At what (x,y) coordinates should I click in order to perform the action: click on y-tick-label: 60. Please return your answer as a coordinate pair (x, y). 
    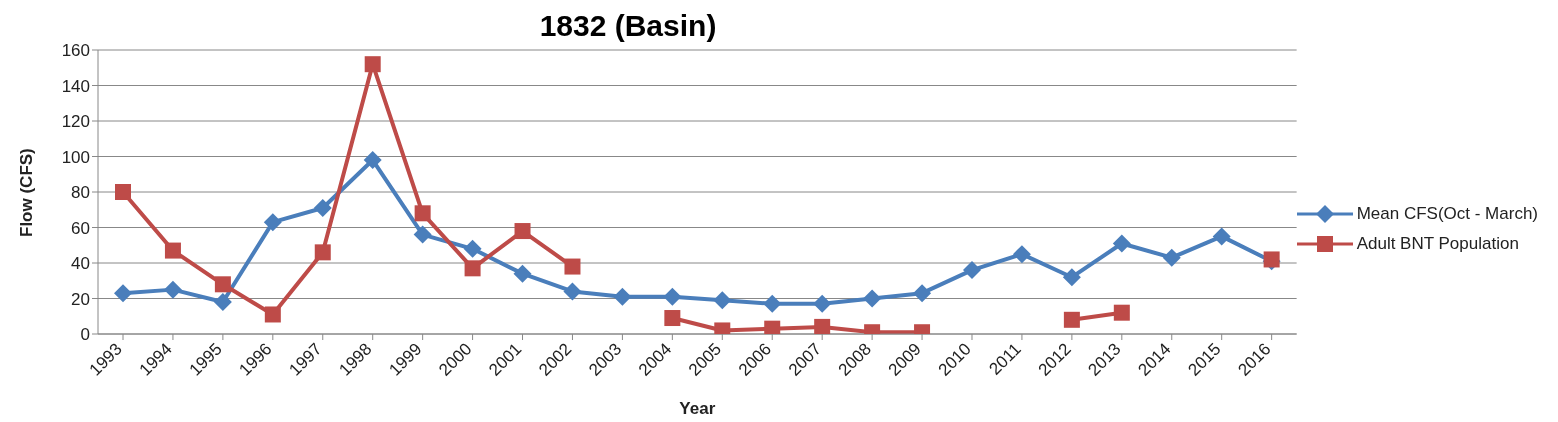
    Looking at the image, I should click on (80, 228).